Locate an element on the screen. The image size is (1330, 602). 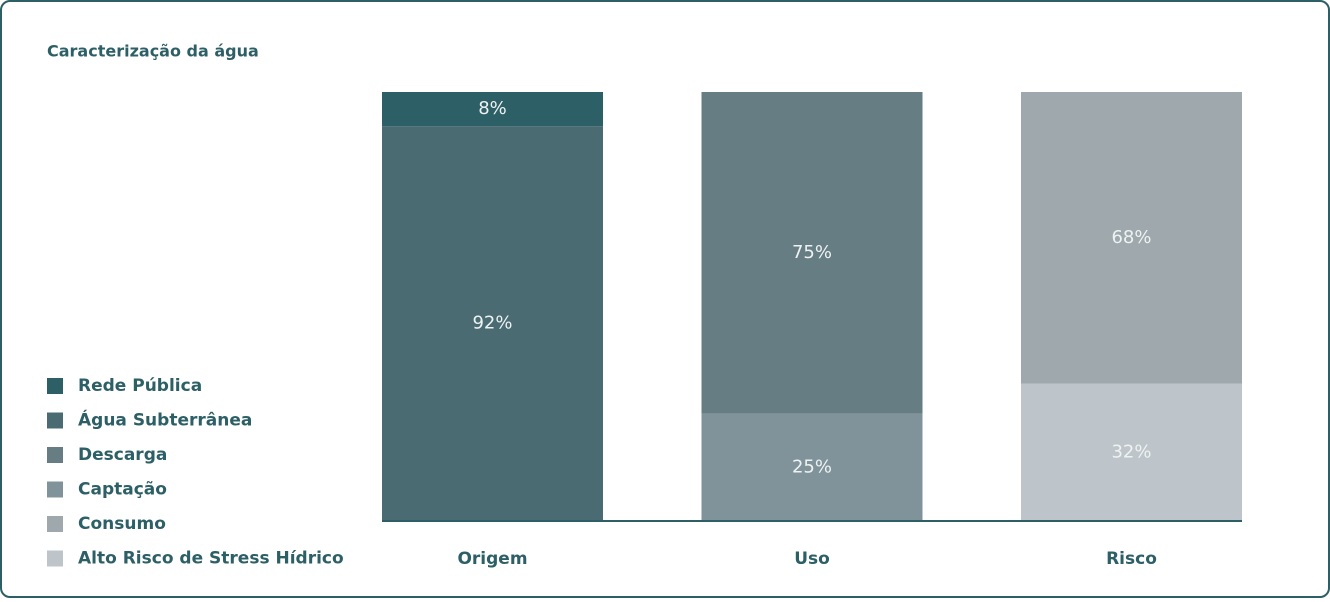
value-label: 68% is located at coordinates (1131, 237).